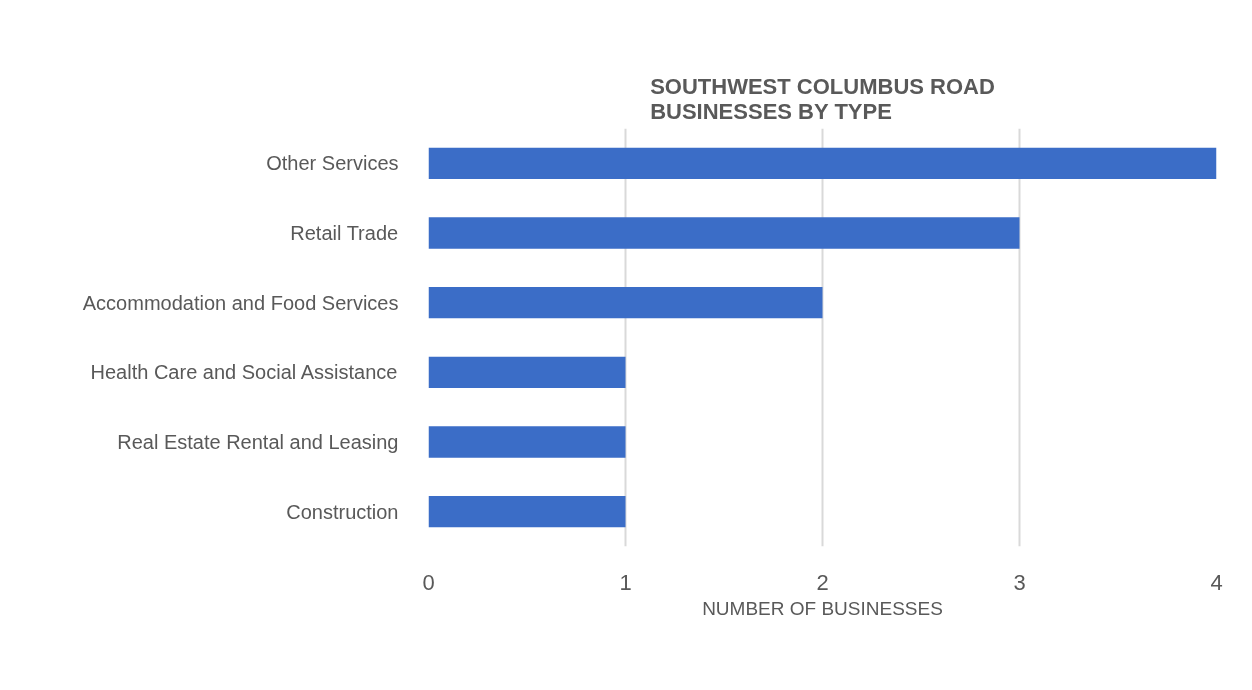 The image size is (1252, 690). What do you see at coordinates (344, 233) in the screenshot?
I see `y-tick-label: Retail Trade` at bounding box center [344, 233].